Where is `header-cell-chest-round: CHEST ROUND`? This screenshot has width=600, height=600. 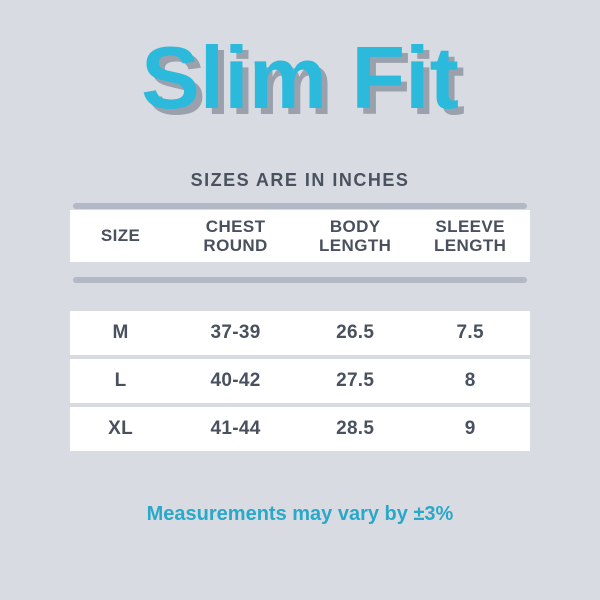
header-cell-chest-round: CHEST ROUND is located at coordinates (235, 235).